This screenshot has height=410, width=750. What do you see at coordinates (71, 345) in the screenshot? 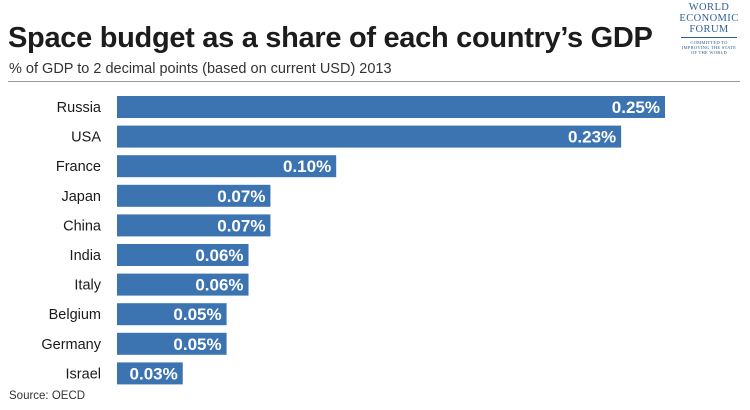
I see `category-label: Germany` at bounding box center [71, 345].